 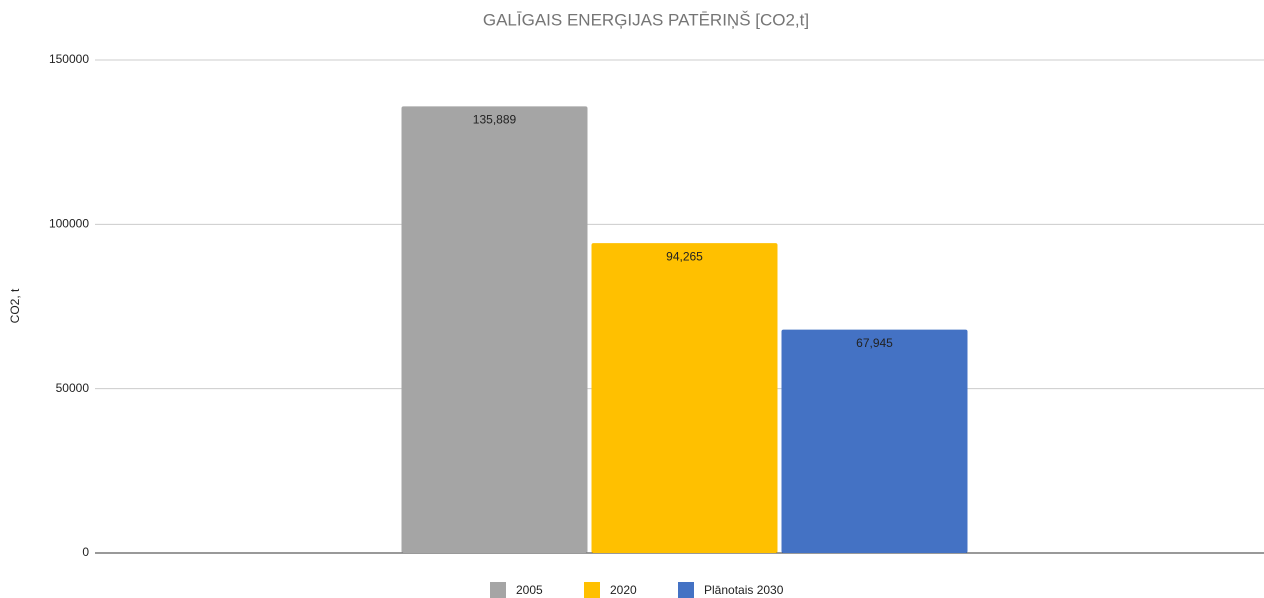 What do you see at coordinates (646, 19) in the screenshot?
I see `chart-title: GALĪGAIS ENERĢIJAS PATĒRIŅŠ [CO2,t]` at bounding box center [646, 19].